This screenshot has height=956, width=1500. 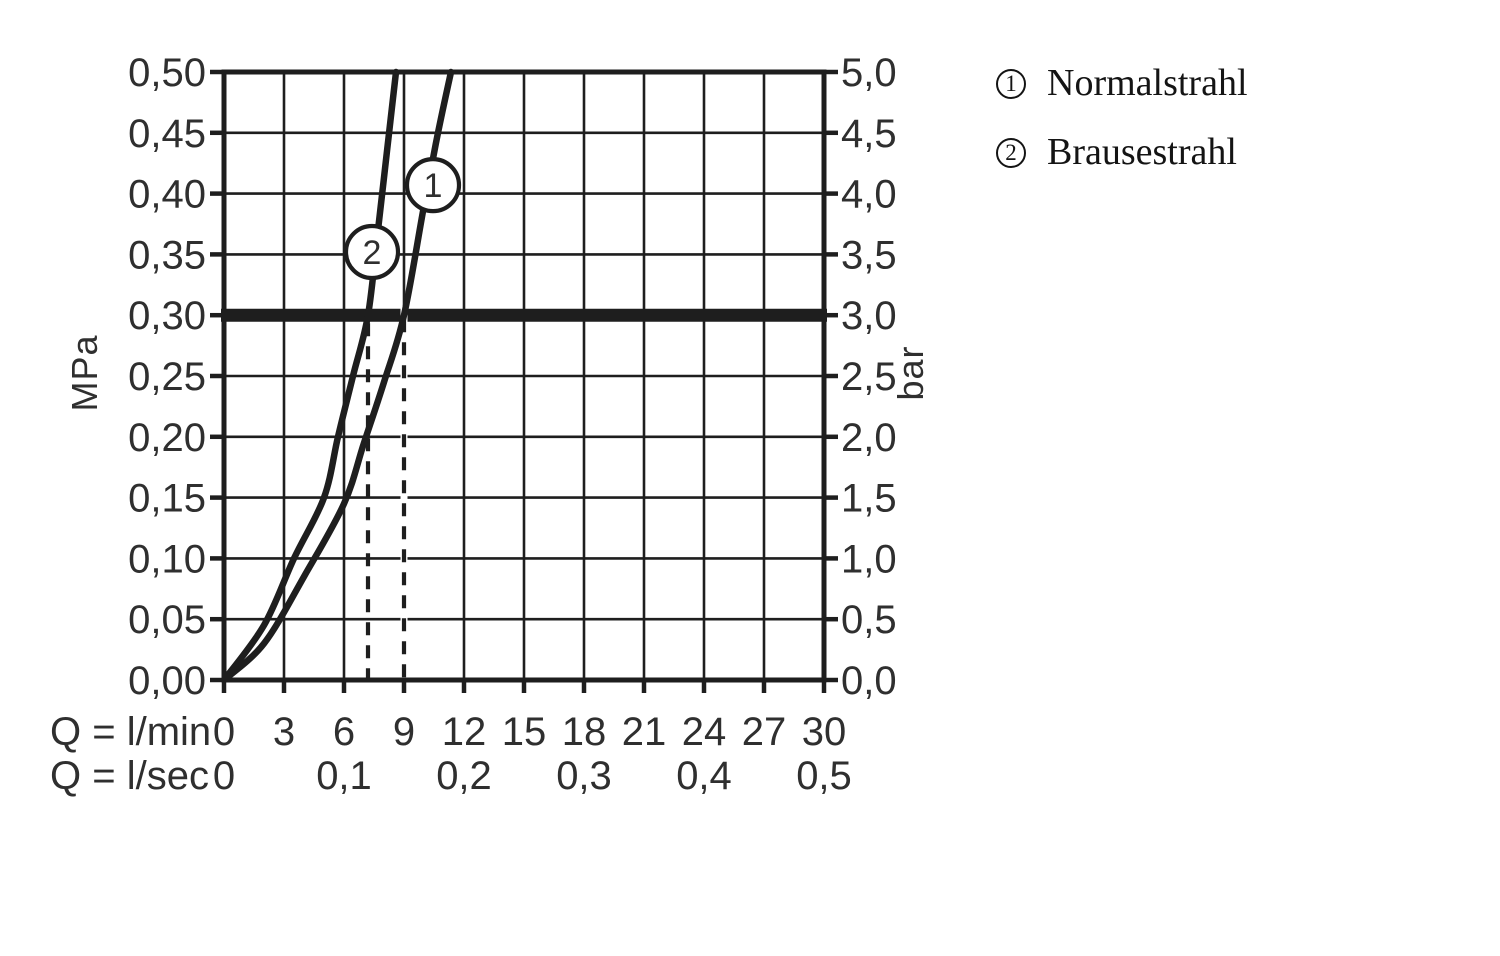 What do you see at coordinates (167, 620) in the screenshot?
I see `y-tick-label-left: 0,05` at bounding box center [167, 620].